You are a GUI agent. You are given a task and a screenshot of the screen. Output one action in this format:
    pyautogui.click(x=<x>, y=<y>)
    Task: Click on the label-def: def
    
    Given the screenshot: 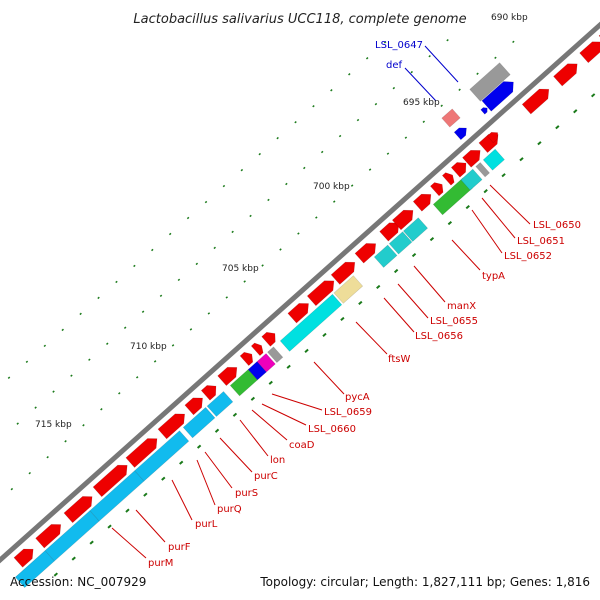 What is the action you would take?
    pyautogui.click(x=394, y=65)
    